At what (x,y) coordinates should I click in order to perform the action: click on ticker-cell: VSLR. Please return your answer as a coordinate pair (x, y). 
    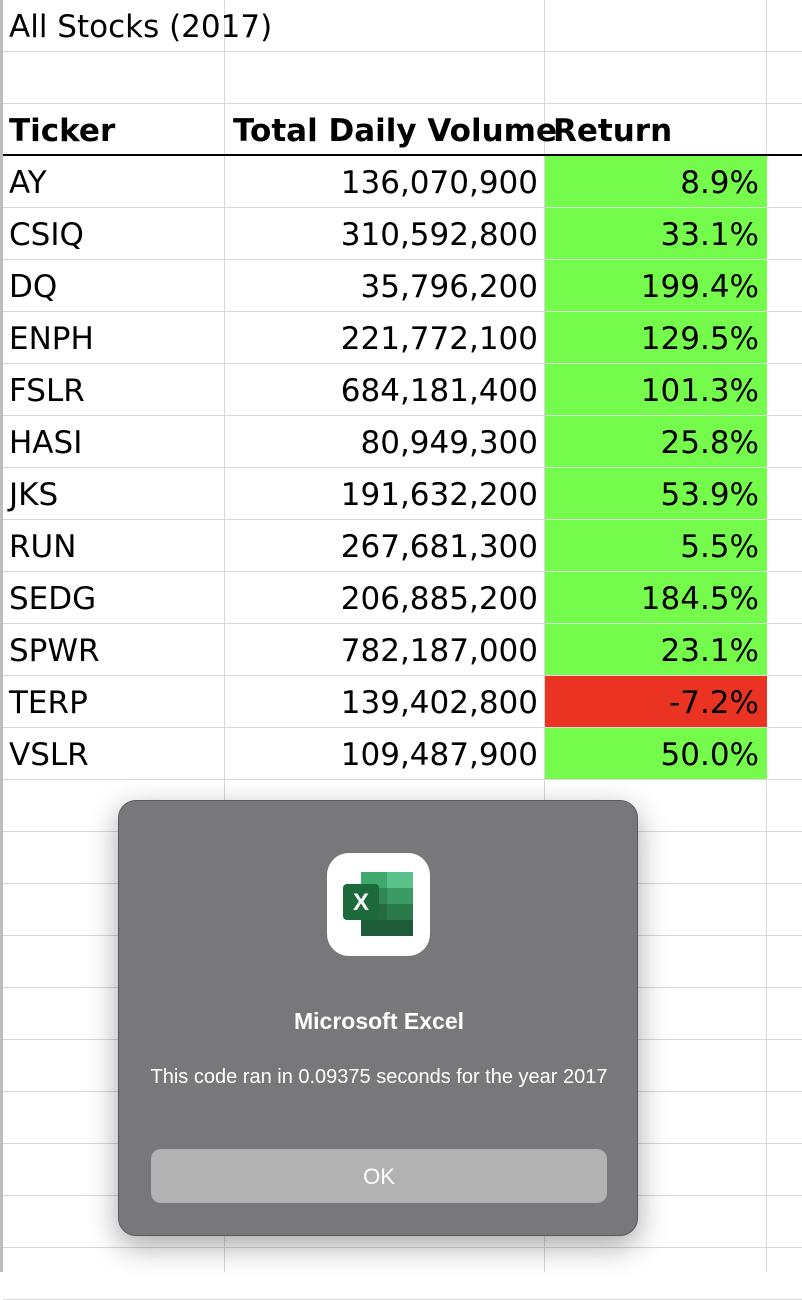
    Looking at the image, I should click on (49, 755).